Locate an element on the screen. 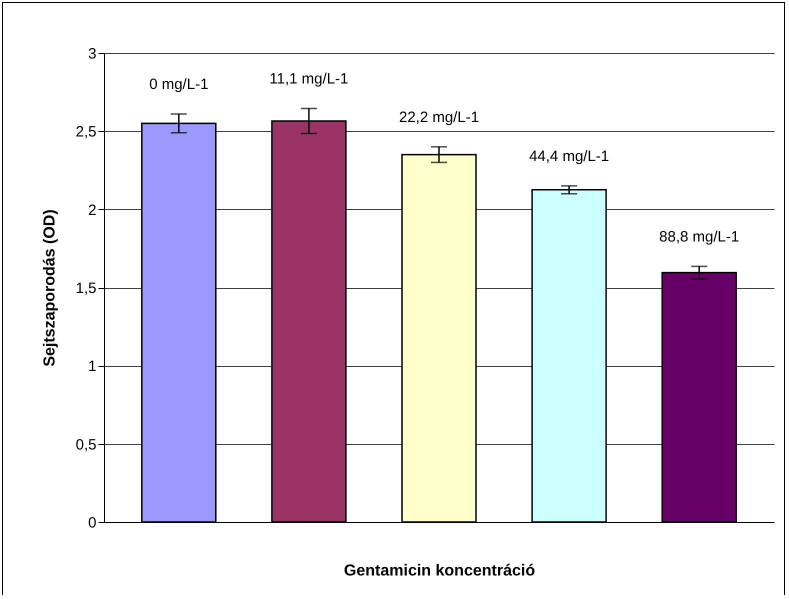 This screenshot has width=789, height=599. x-tick-label: 88,8 mg/L-1 is located at coordinates (699, 237).